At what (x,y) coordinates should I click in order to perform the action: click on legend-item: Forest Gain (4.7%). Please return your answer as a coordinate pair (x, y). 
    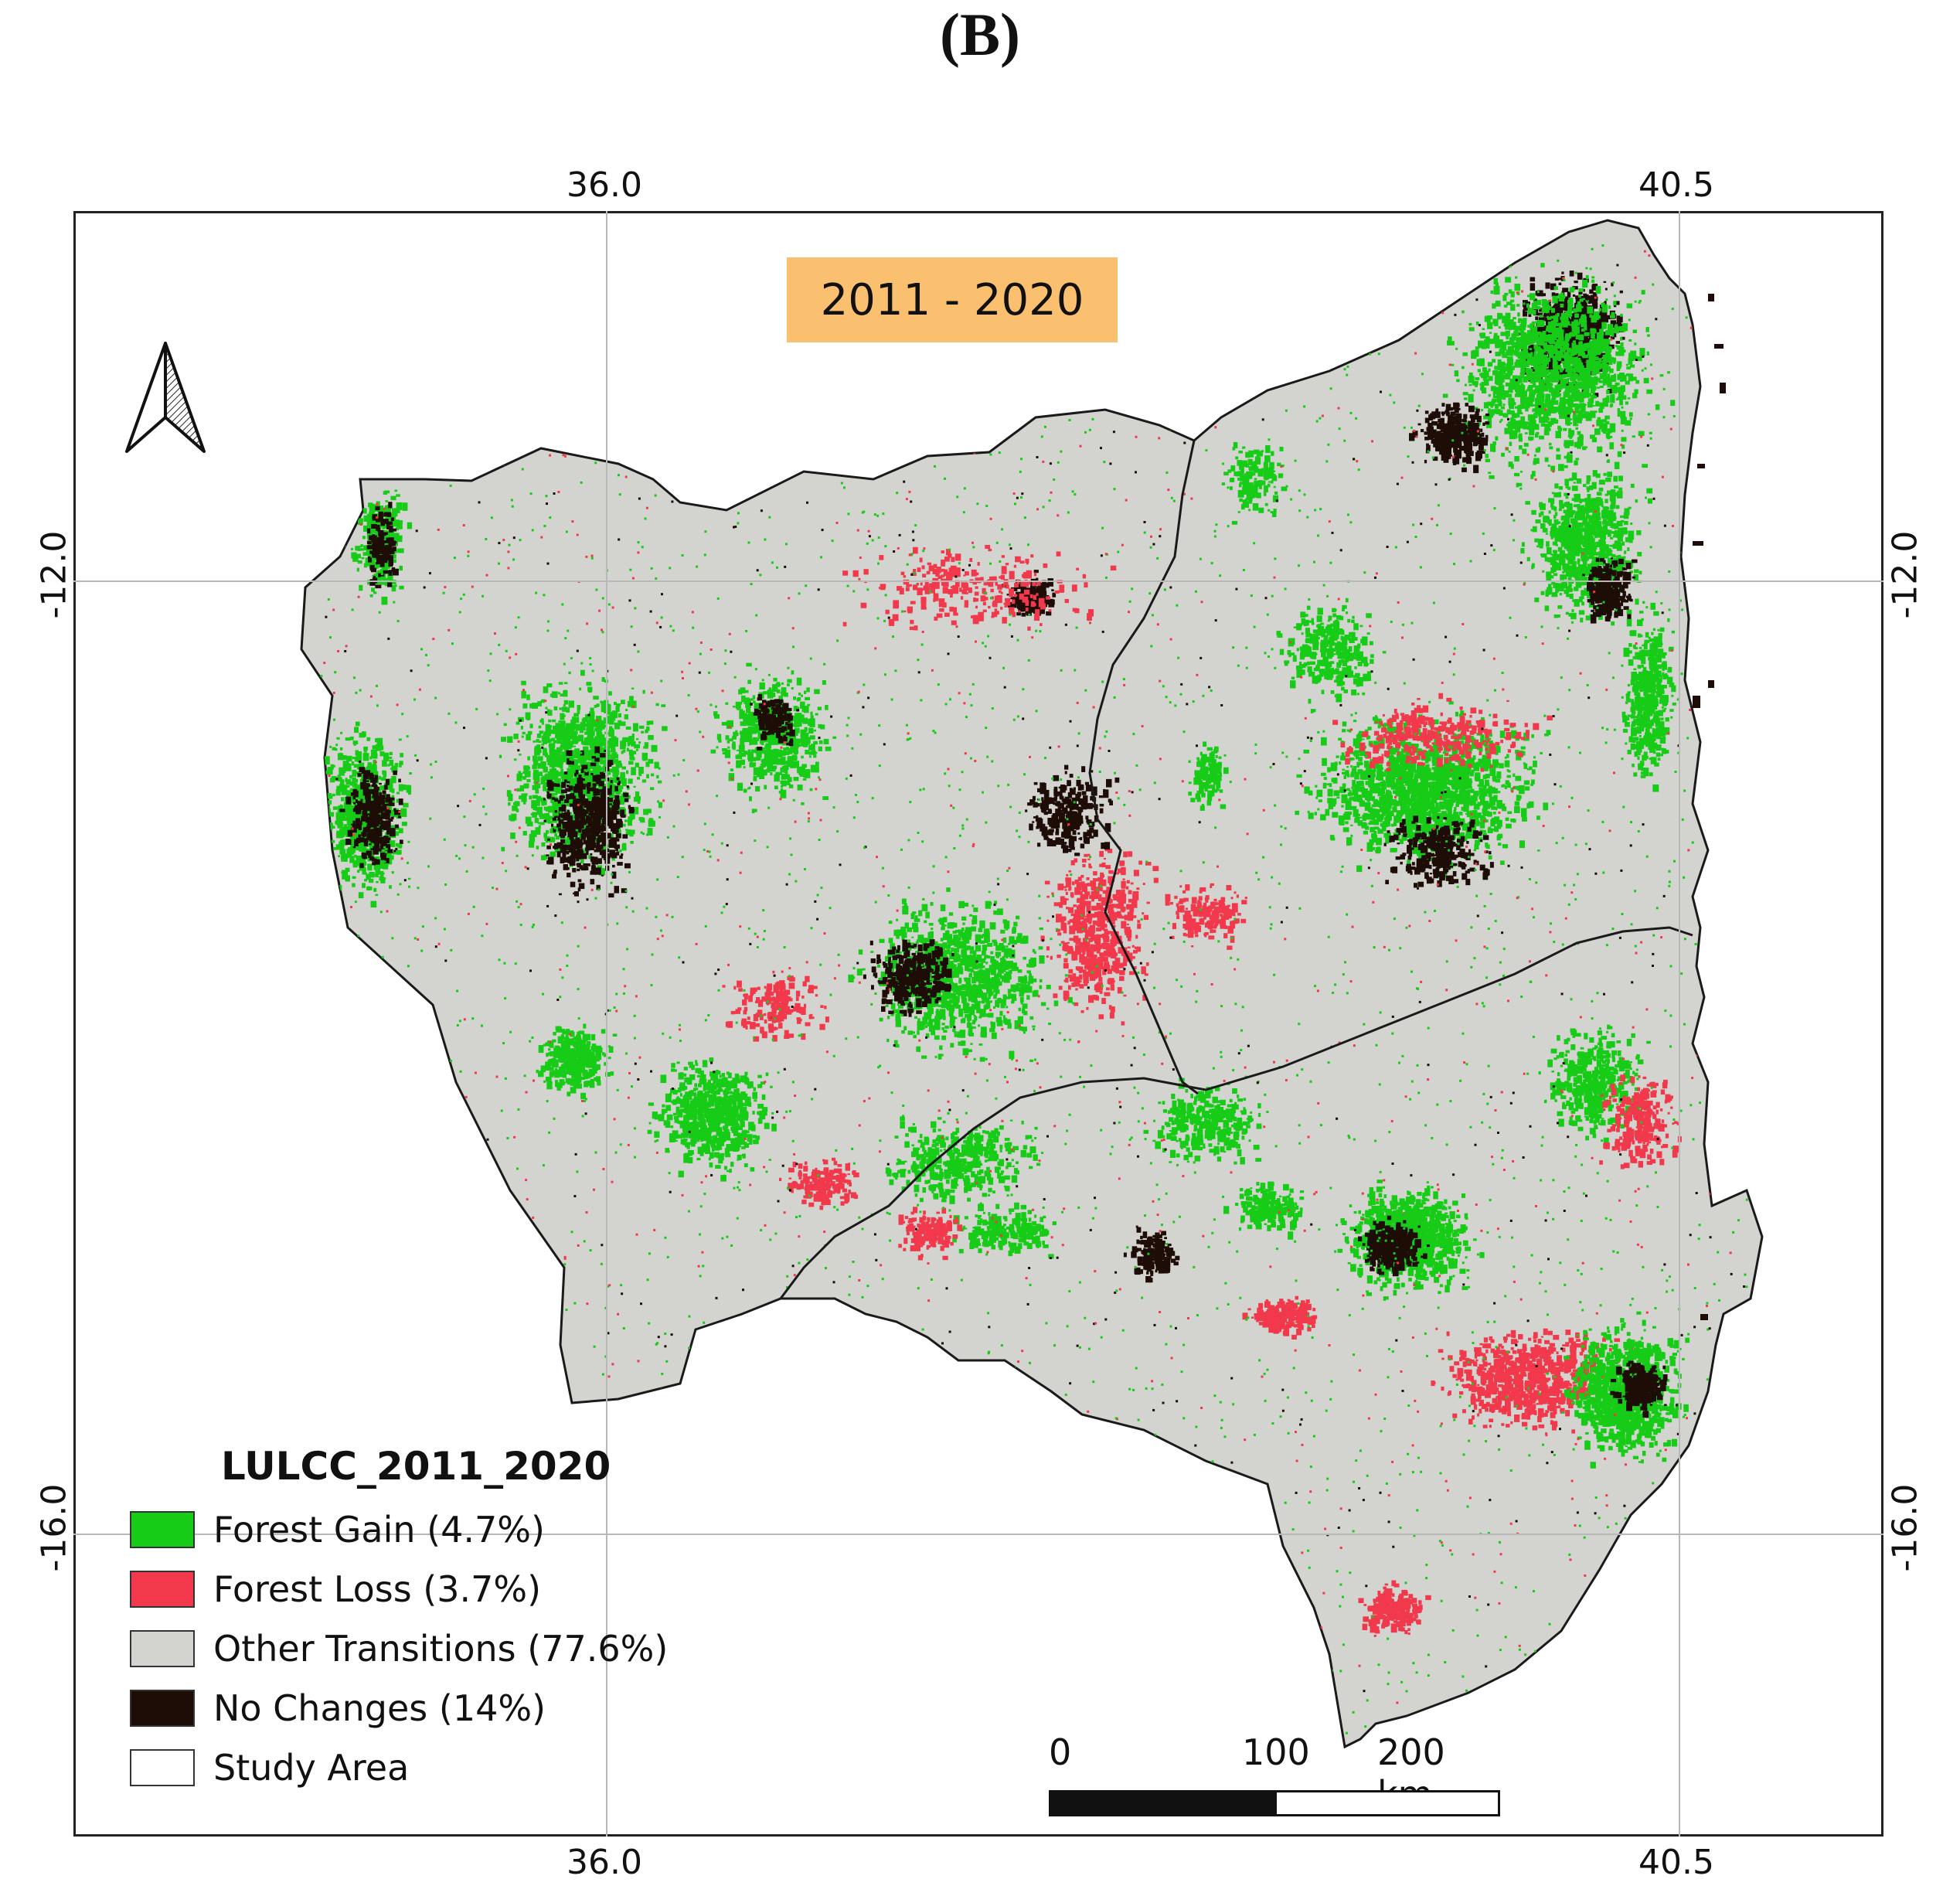
    Looking at the image, I should click on (399, 1529).